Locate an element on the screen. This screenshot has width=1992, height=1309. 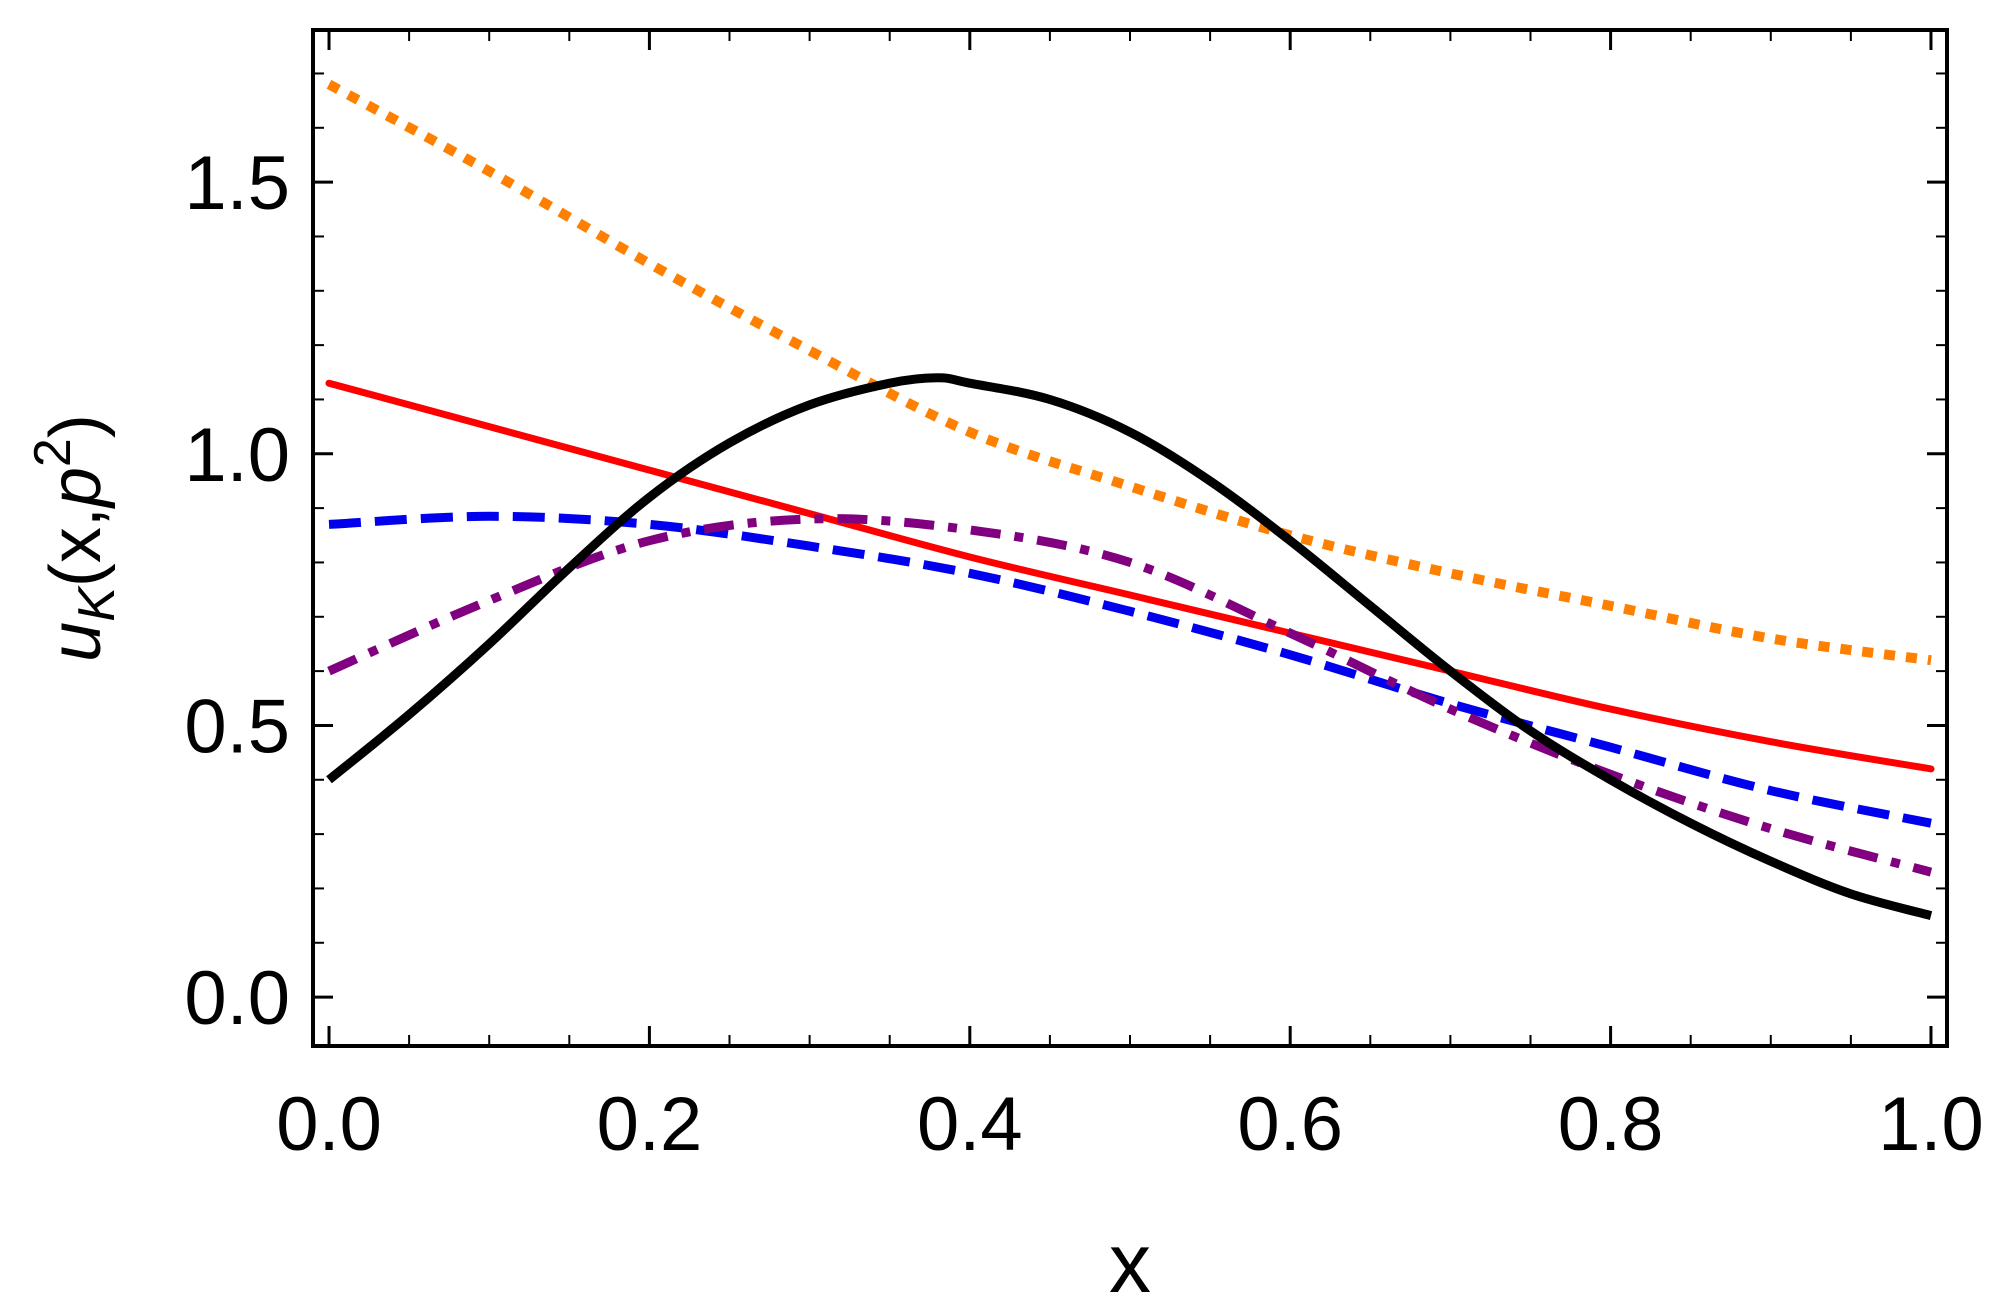
y-axis-title-args-close: ) is located at coordinates (76, 426).